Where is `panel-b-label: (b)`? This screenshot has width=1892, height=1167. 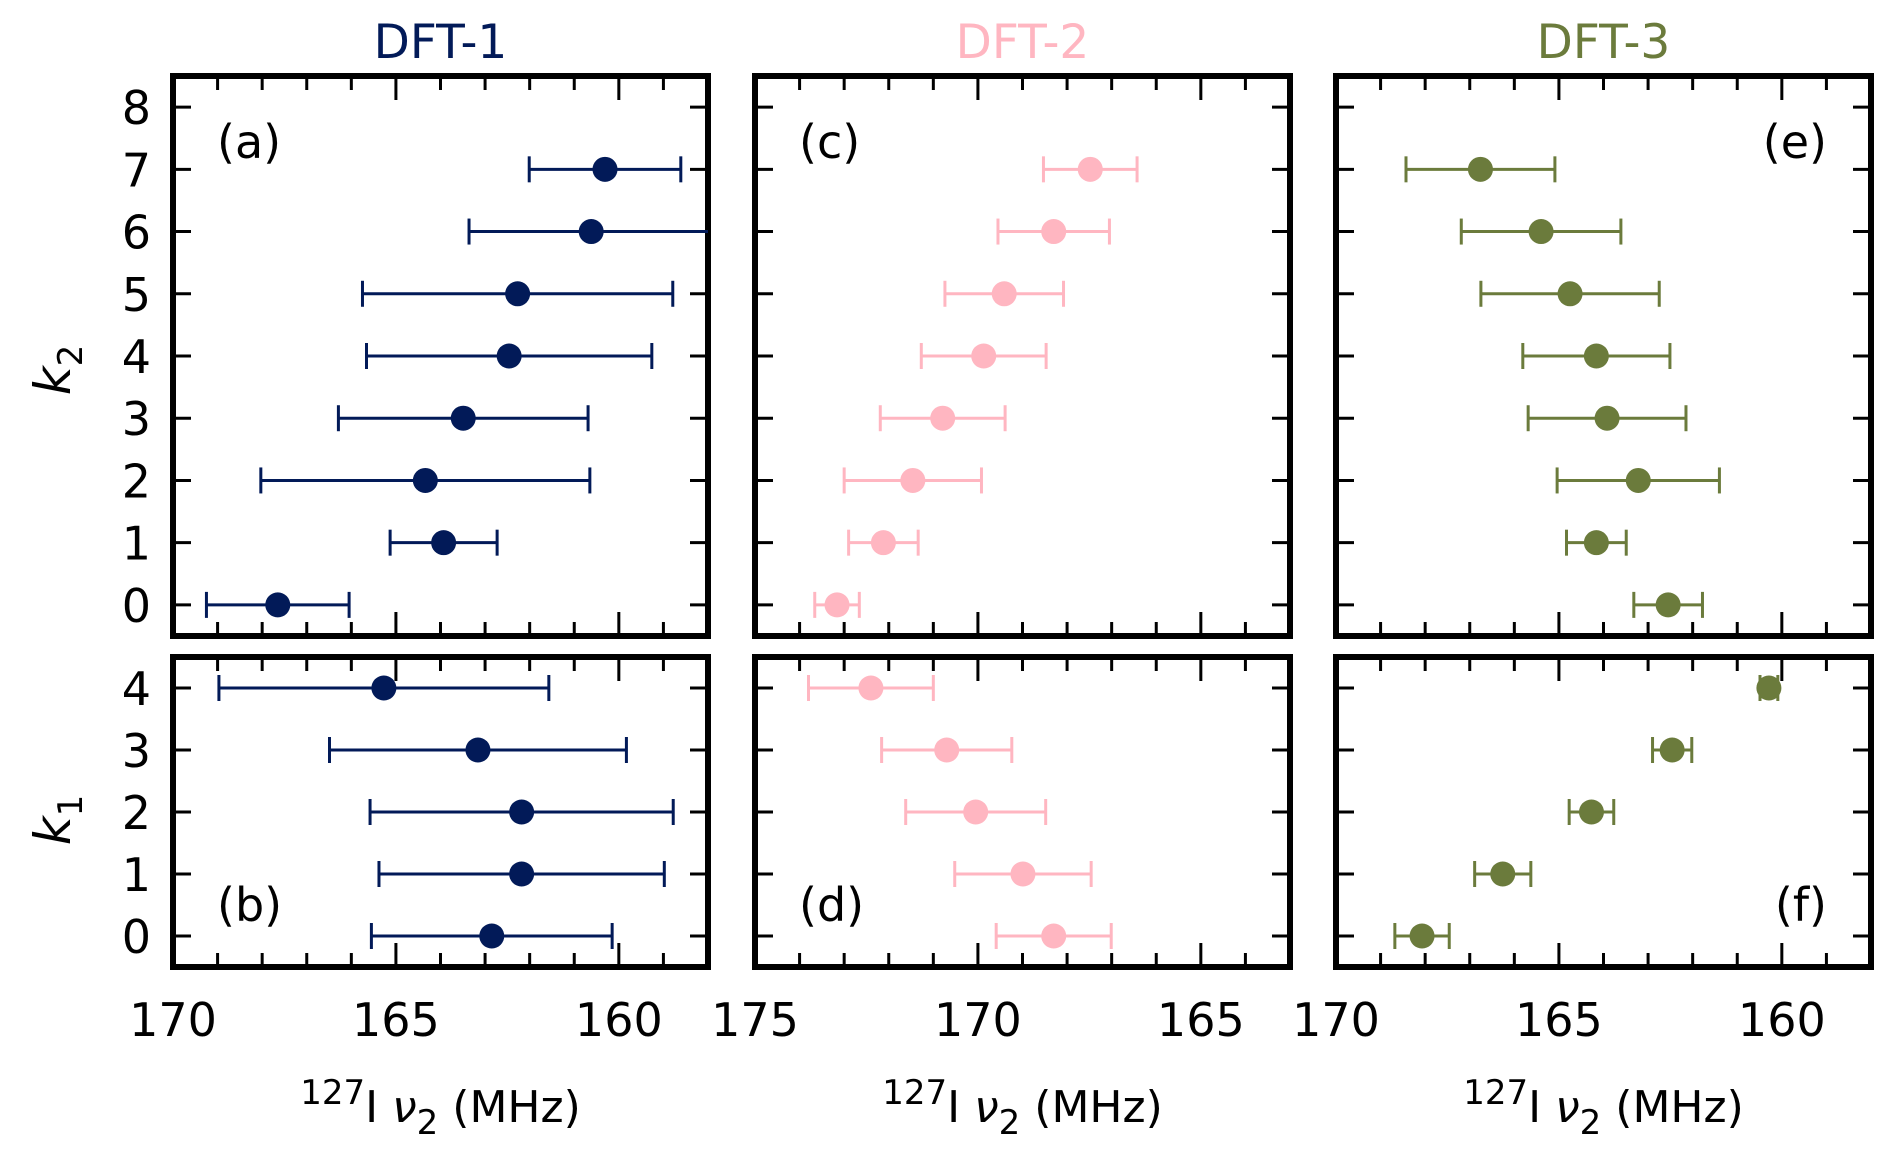 panel-b-label: (b) is located at coordinates (249, 905).